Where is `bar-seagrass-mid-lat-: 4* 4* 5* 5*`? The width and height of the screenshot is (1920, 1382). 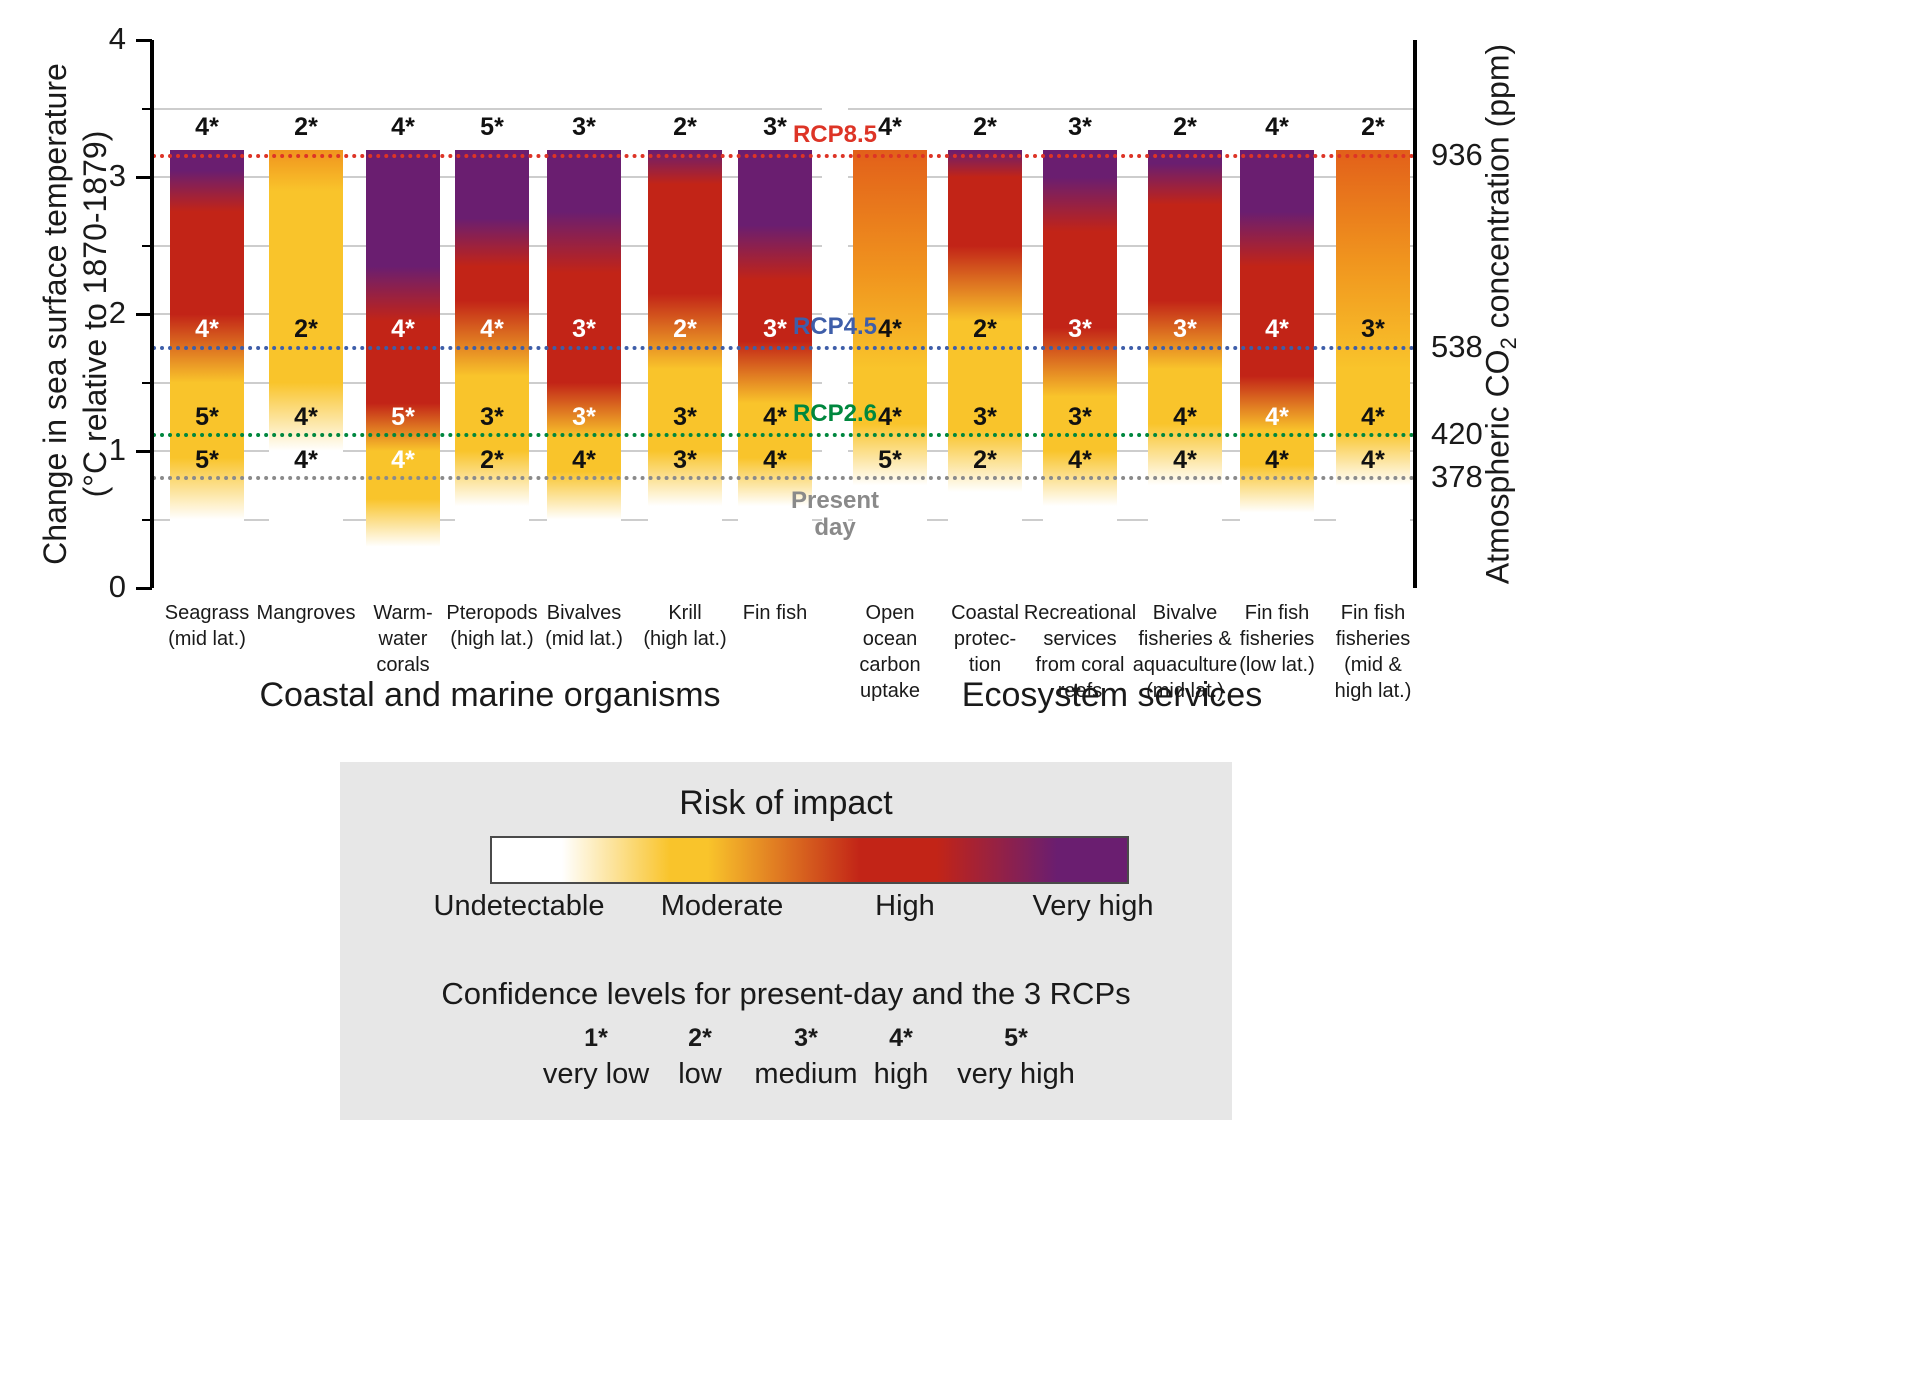 bar-seagrass-mid-lat-: 4* 4* 5* 5* is located at coordinates (207, 314).